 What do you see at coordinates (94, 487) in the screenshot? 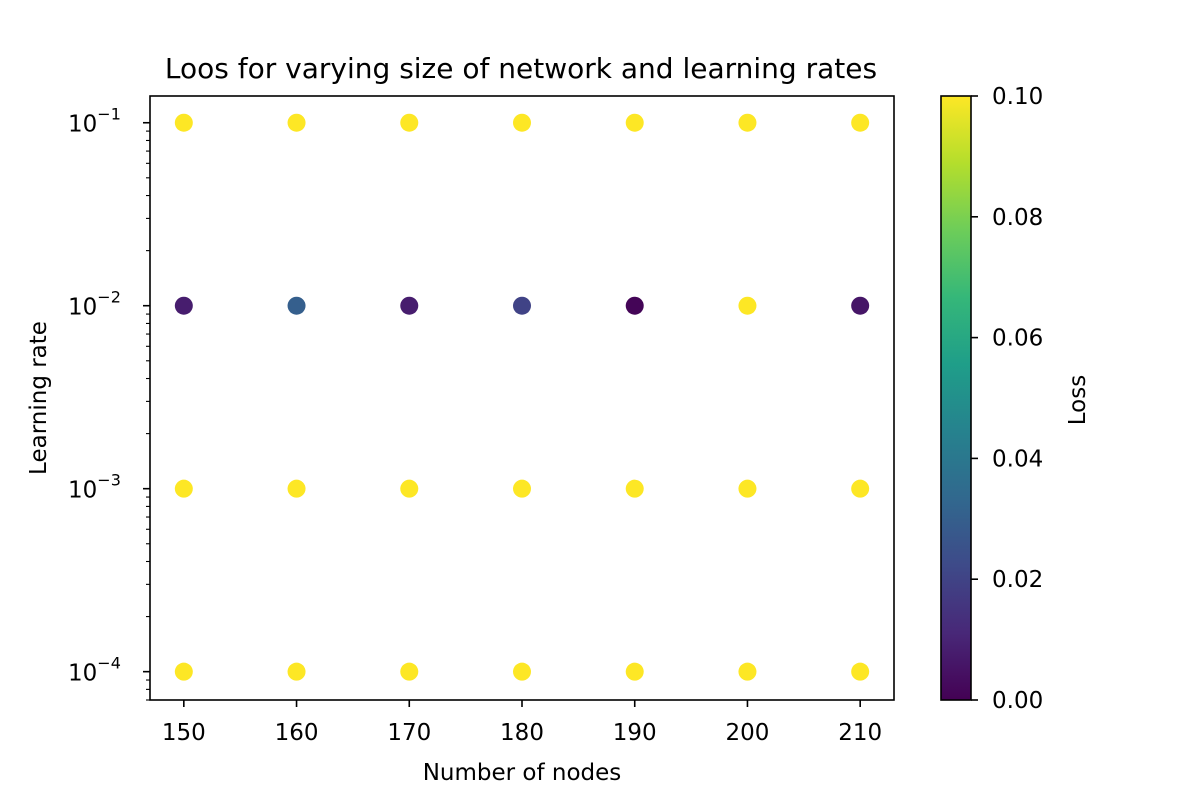
I see `y-tick-label: 10⁻³` at bounding box center [94, 487].